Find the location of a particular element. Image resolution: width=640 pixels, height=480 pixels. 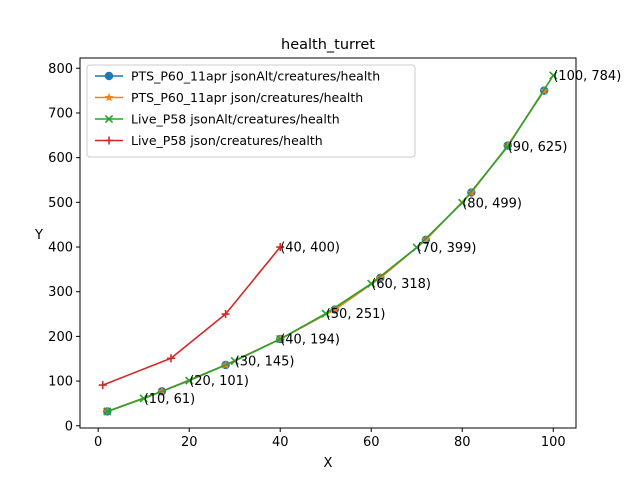

x-tick-label: 40 is located at coordinates (280, 442).